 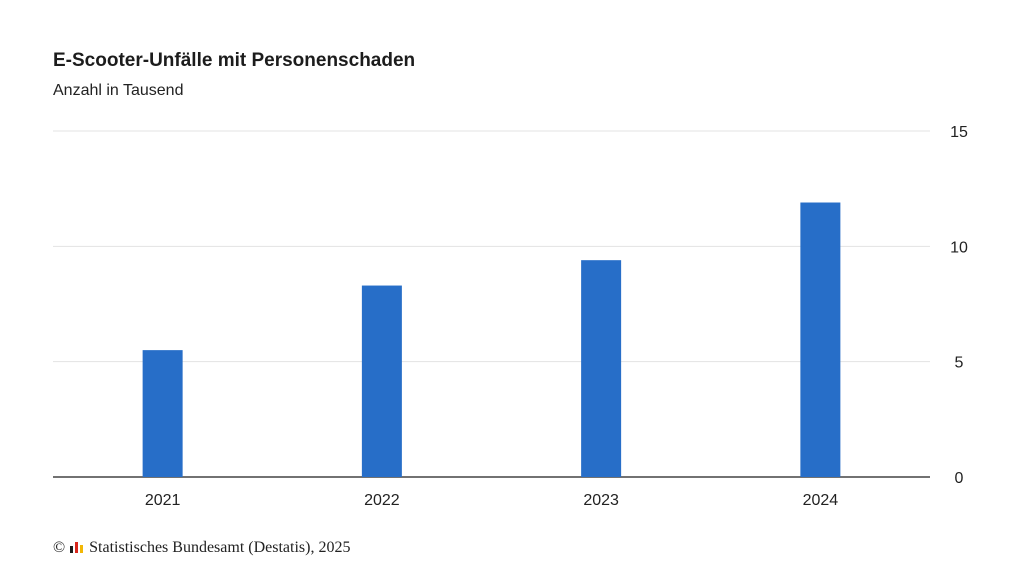 I want to click on chart-subtitle: Anzahl in Tausend, so click(x=118, y=90).